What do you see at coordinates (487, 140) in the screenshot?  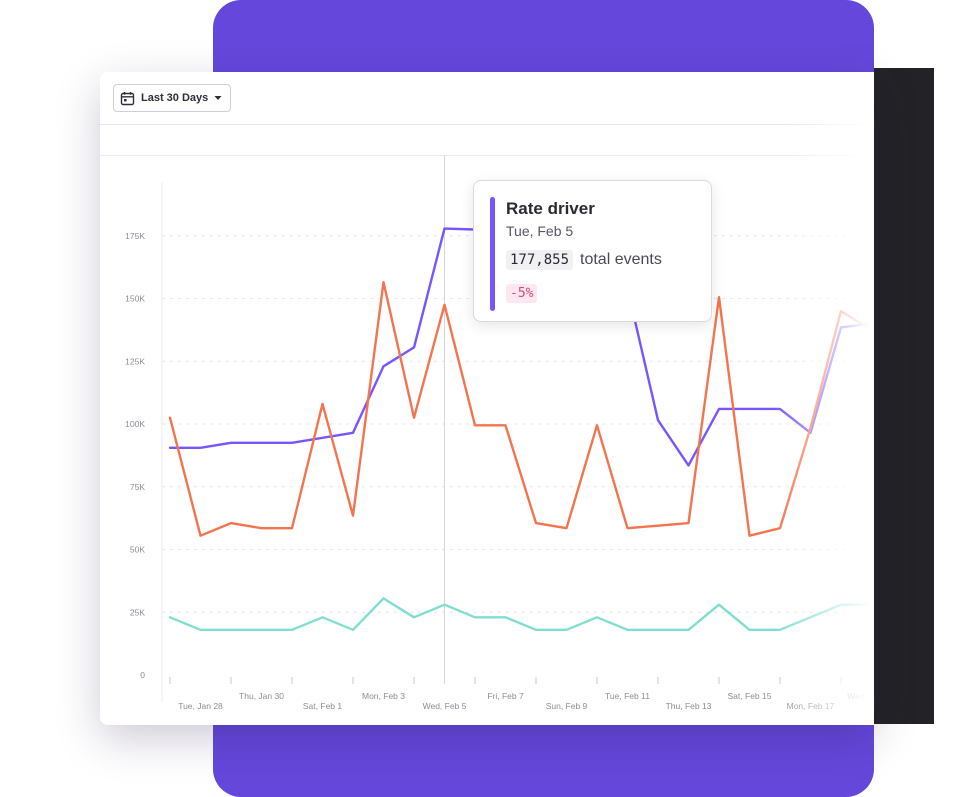 I see `toolbar-secondary` at bounding box center [487, 140].